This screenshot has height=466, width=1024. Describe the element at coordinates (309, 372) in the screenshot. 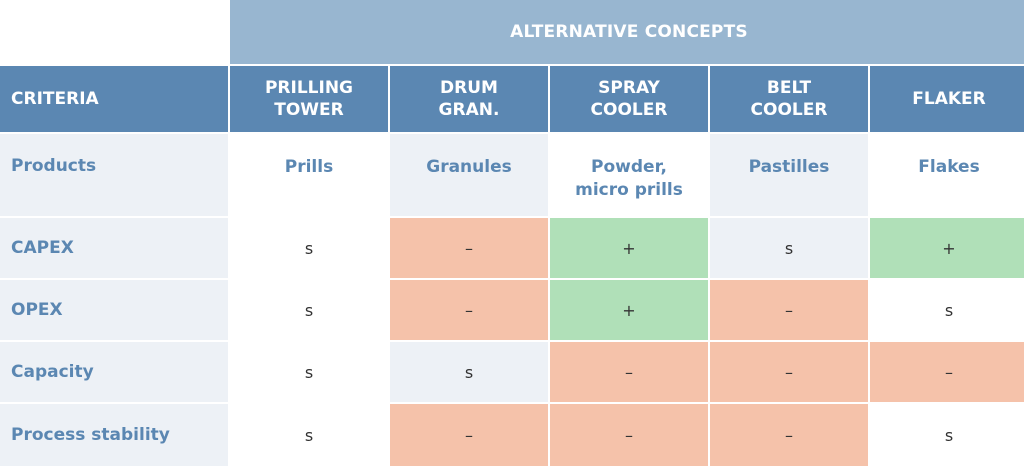

I see `cell-capacity-prilling-tower: s` at that location.